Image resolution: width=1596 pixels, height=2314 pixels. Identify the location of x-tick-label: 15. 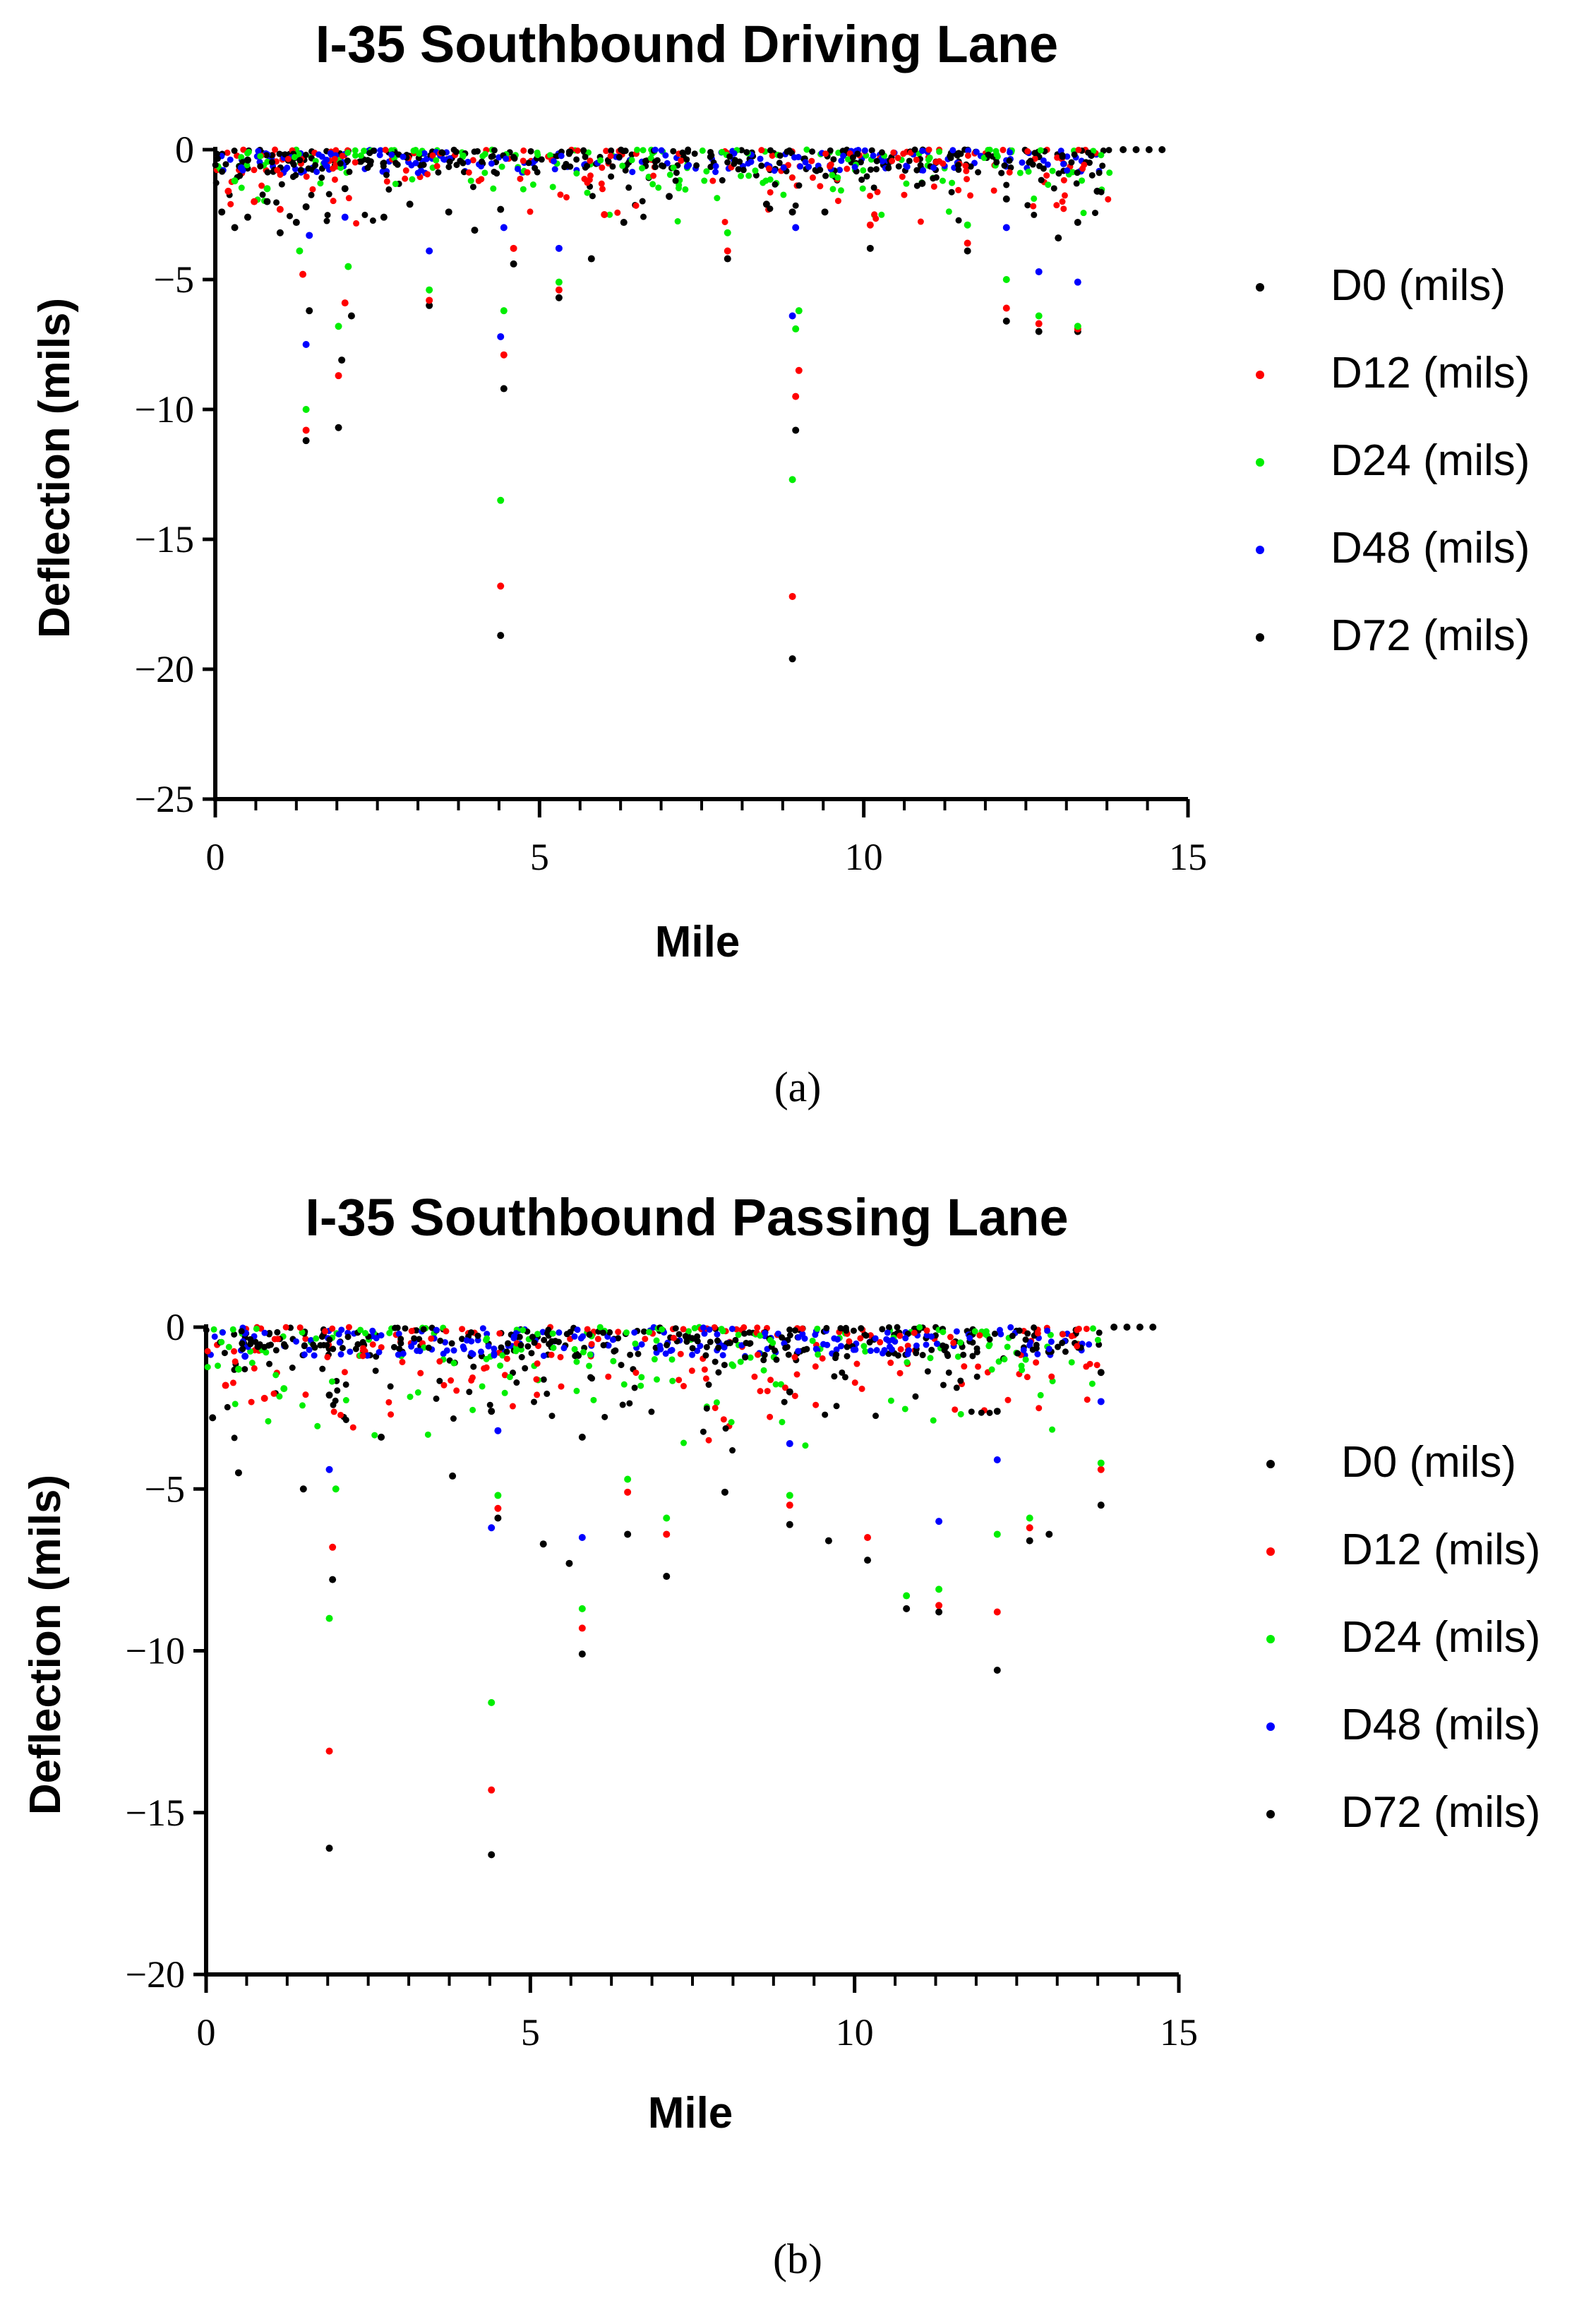
(1188, 857).